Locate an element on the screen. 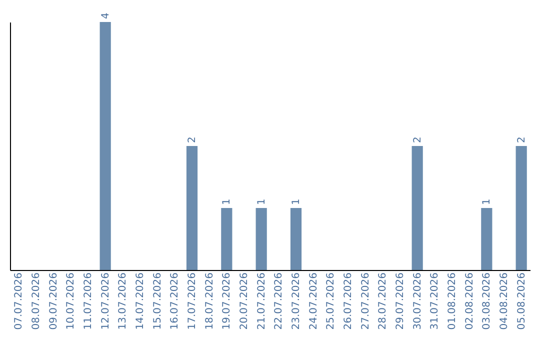 The image size is (540, 340). data-label: 4 is located at coordinates (106, 15).